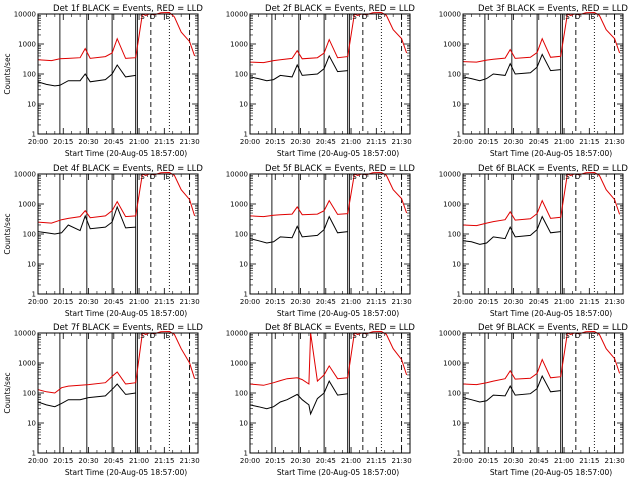 Image resolution: width=640 pixels, height=480 pixels. I want to click on chart-title: Det 3f BLACK = Events, RED = LLD, so click(553, 9).